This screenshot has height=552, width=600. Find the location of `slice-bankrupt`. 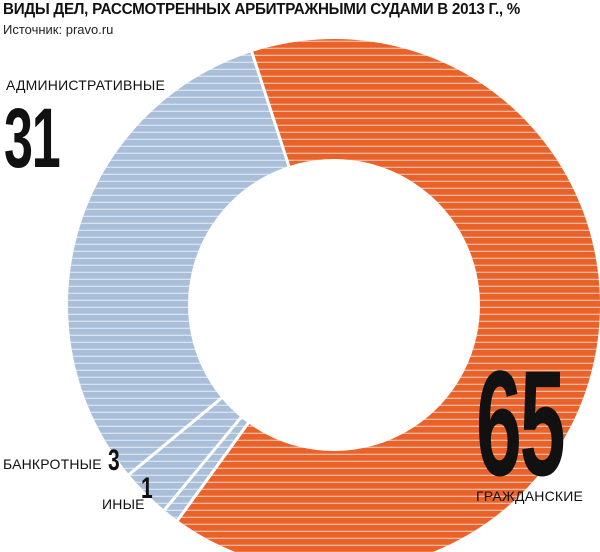

slice-bankrupt is located at coordinates (185, 454).